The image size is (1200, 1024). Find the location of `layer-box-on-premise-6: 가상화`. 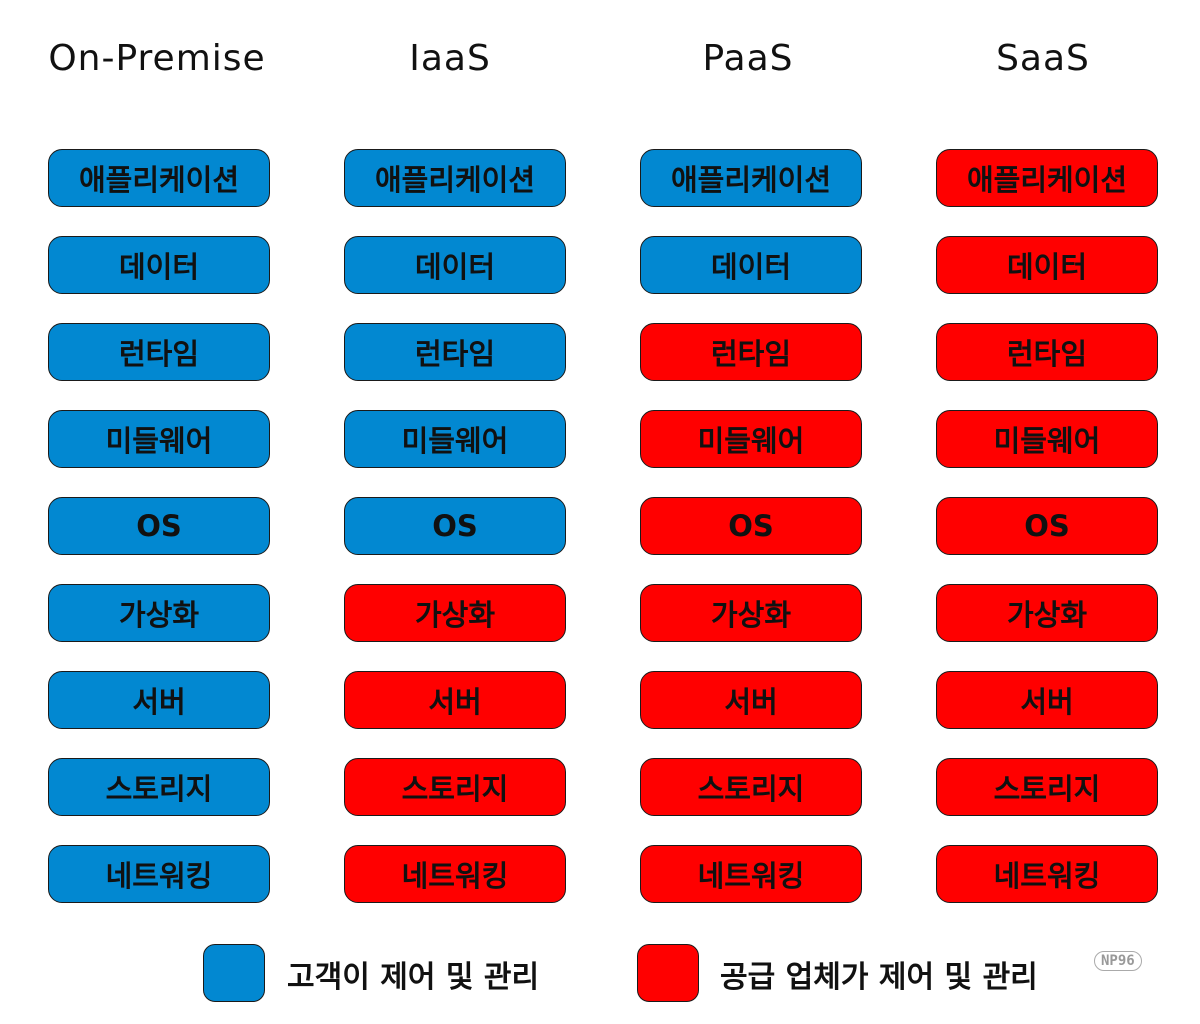

layer-box-on-premise-6: 가상화 is located at coordinates (159, 613).